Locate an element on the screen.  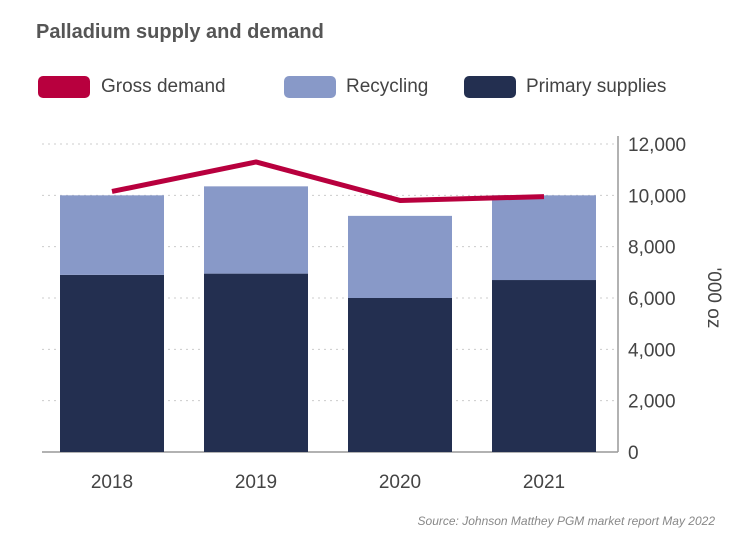
legend-swatch-gross-demand is located at coordinates (64, 87).